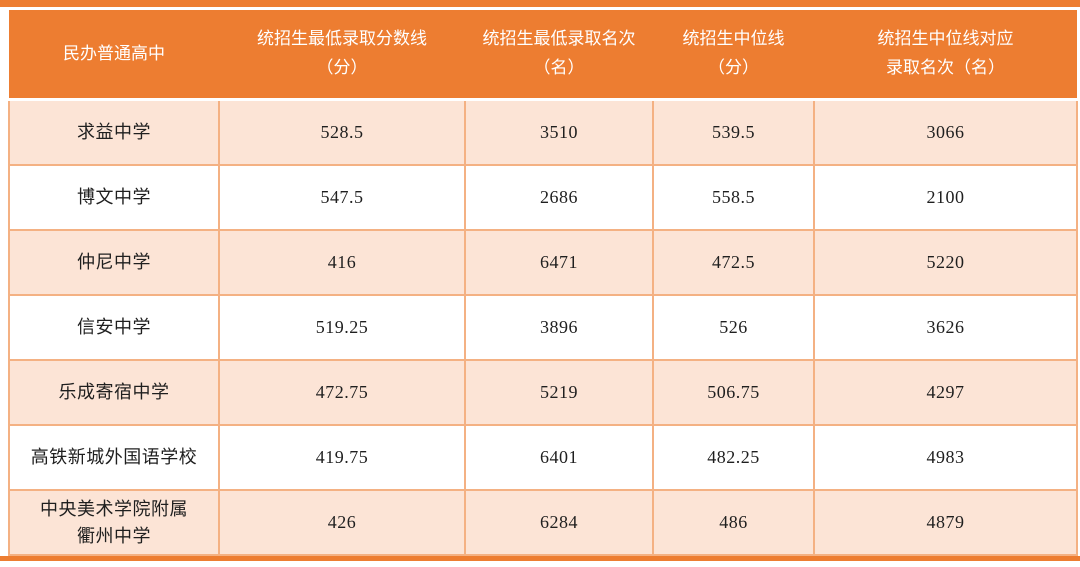 The height and width of the screenshot is (567, 1080). I want to click on table-row: 仲尼中学 416 6471 472.5 5220, so click(543, 262).